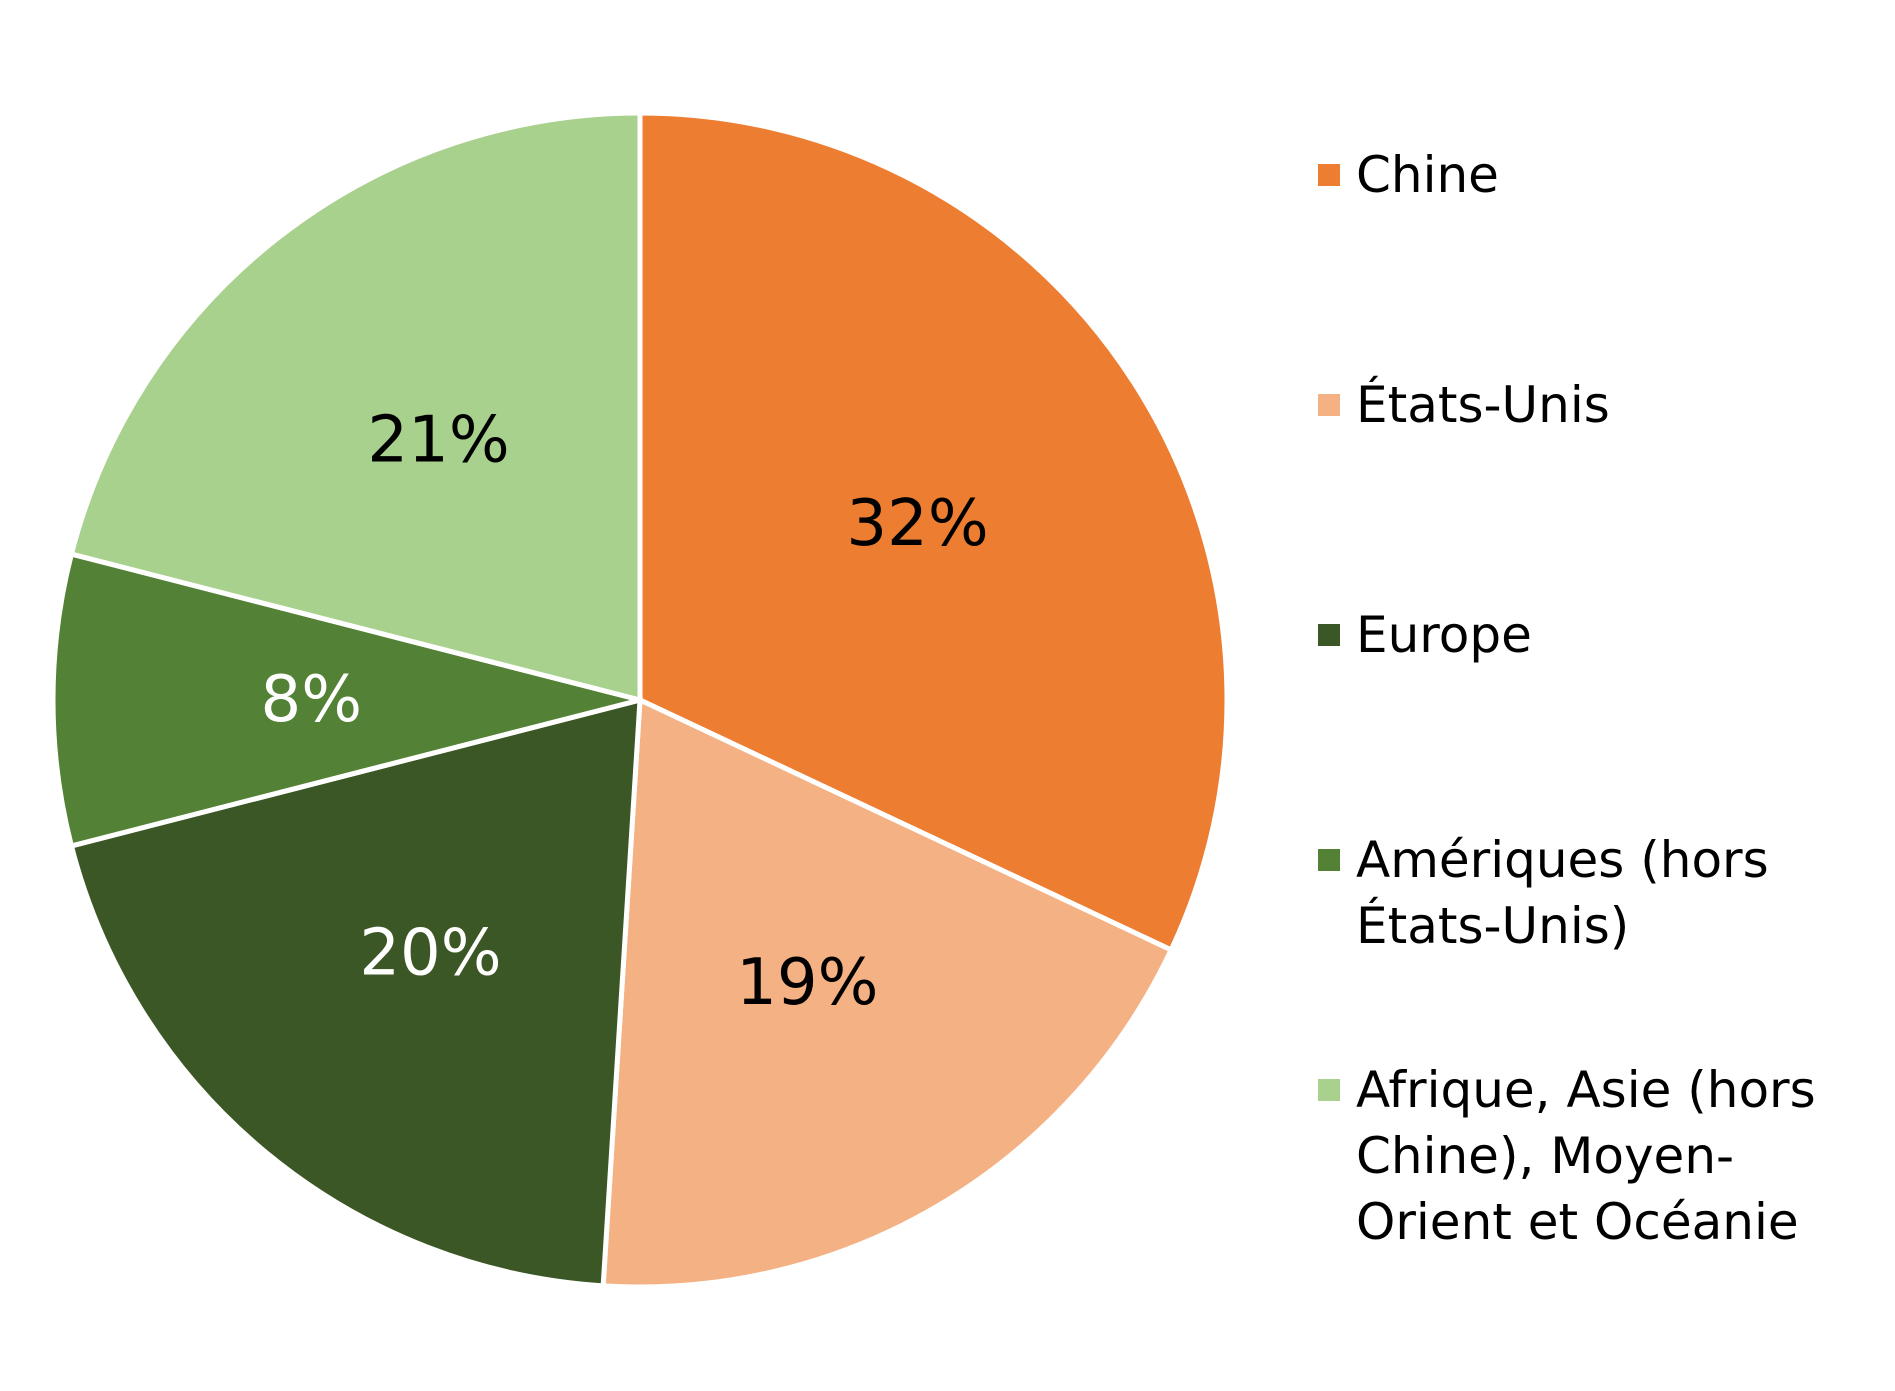  What do you see at coordinates (1586, 1090) in the screenshot?
I see `legend-label-line: Afrique, Asie (hors` at bounding box center [1586, 1090].